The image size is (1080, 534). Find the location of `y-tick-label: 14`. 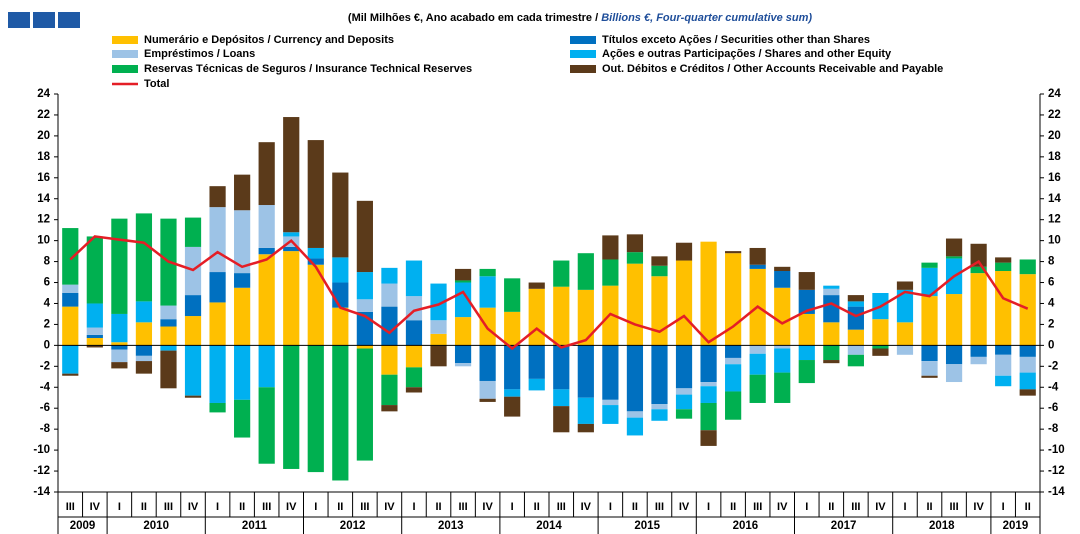

y-tick-label: 14 is located at coordinates (1054, 199).